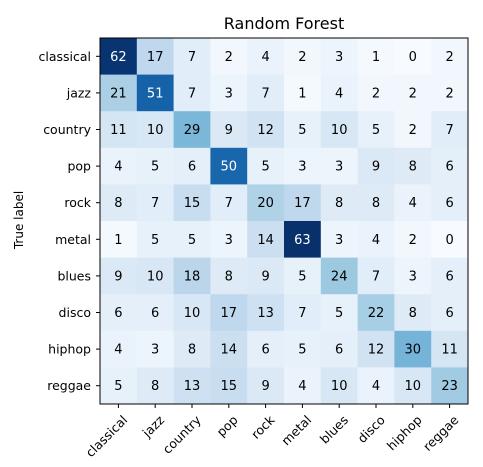  Describe the element at coordinates (69, 349) in the screenshot. I see `y-tick-label: hiphop` at that location.